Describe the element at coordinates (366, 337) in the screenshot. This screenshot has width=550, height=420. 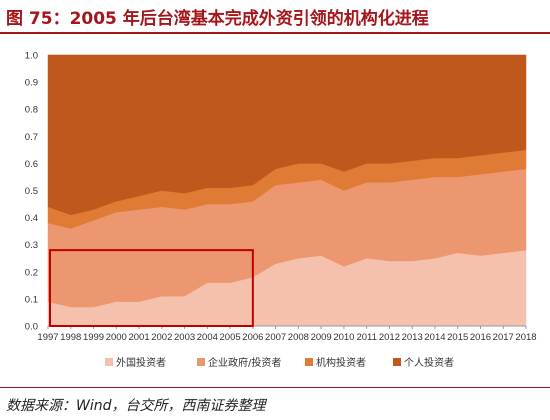
I see `x-tick-label: 2011` at that location.